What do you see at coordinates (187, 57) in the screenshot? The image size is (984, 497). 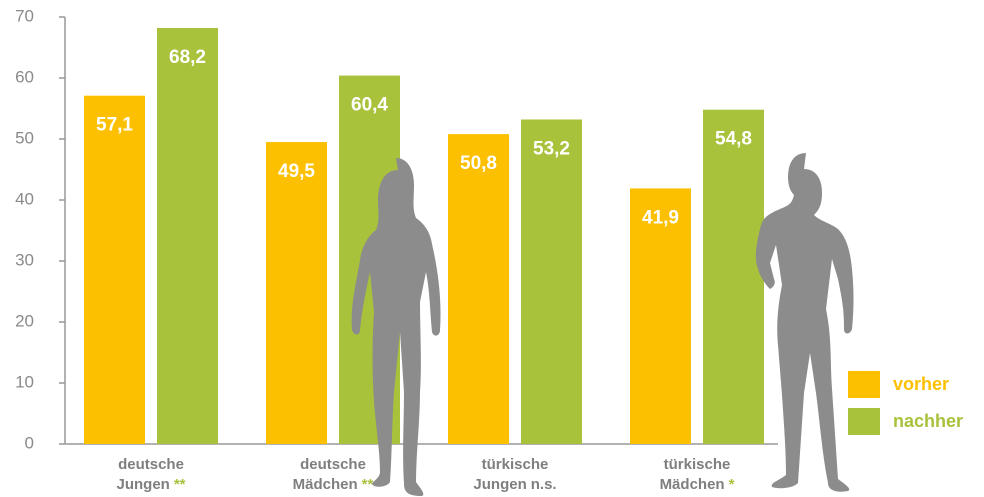 I see `value-label: 68,2` at bounding box center [187, 57].